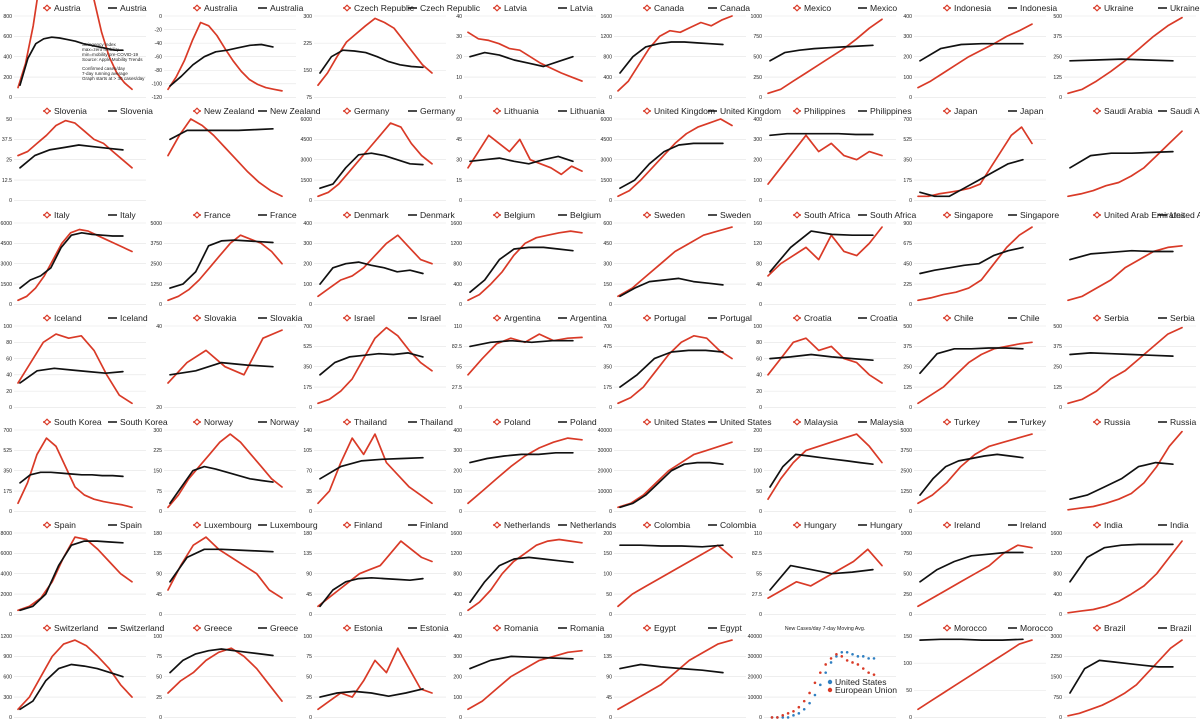 The image size is (1200, 724). I want to click on y-tick-label: 20, so click(759, 392).